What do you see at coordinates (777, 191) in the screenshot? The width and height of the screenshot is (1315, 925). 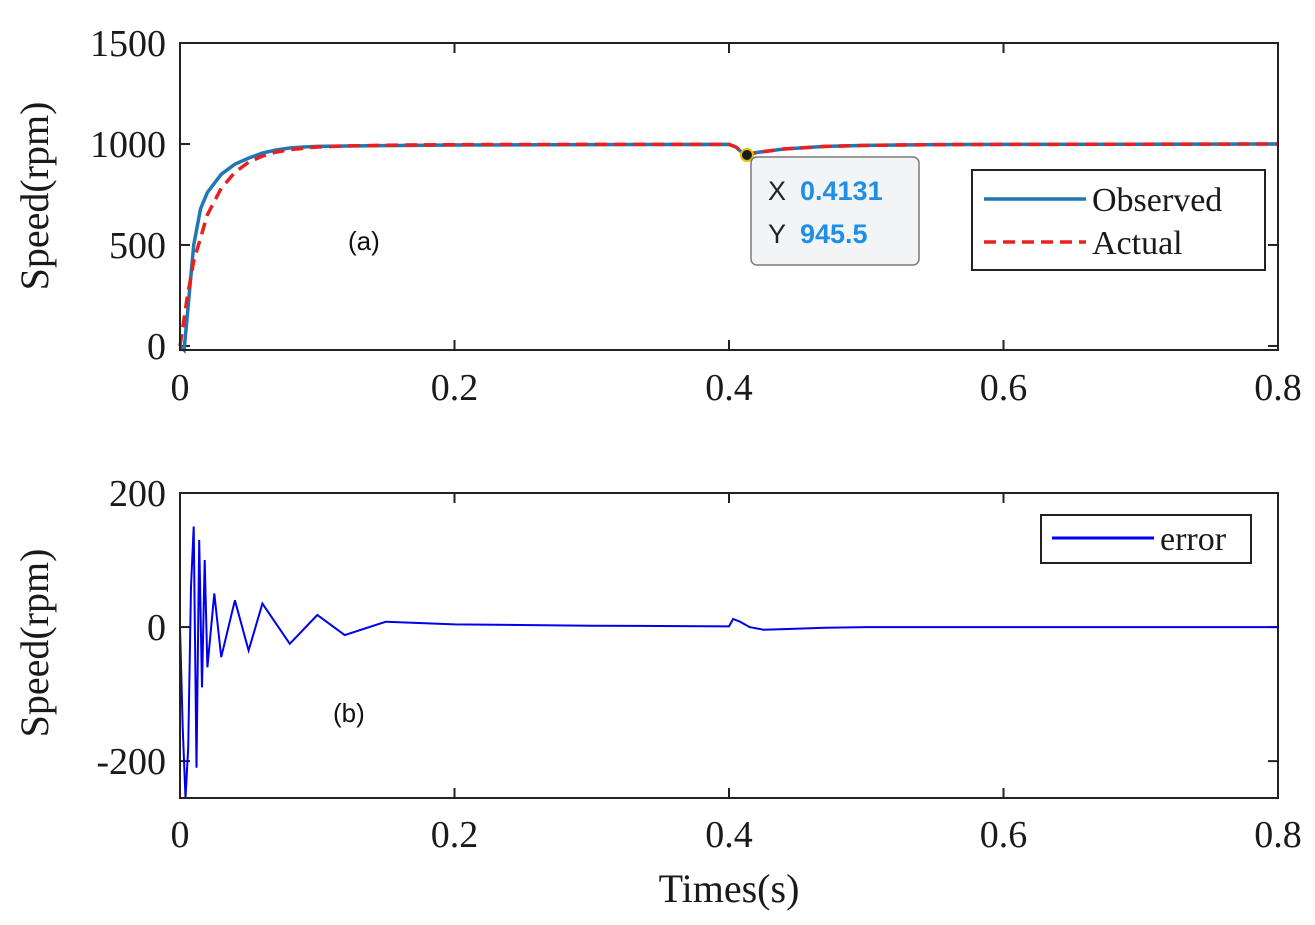 I see `datatip-x-key: X` at bounding box center [777, 191].